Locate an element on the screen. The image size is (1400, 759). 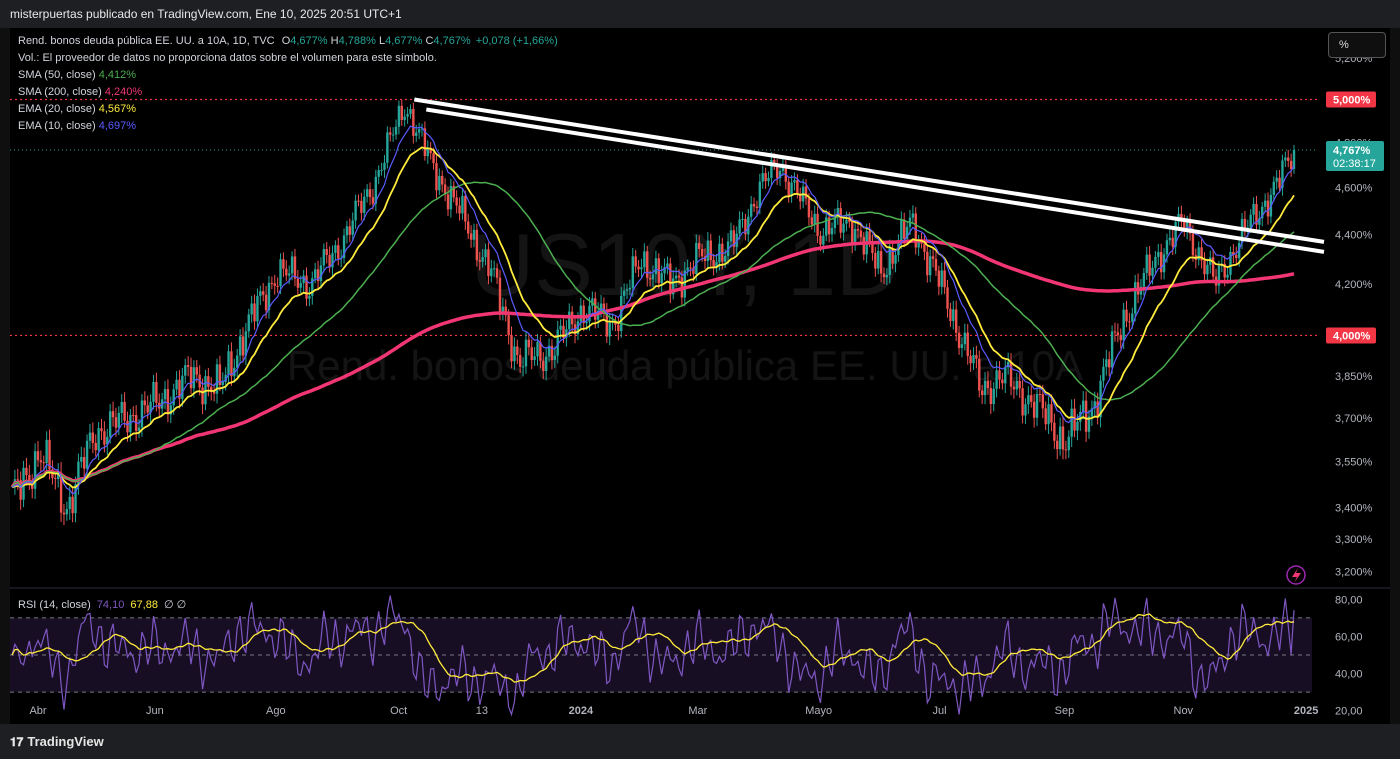
countdown-label: 02:38:17 is located at coordinates (1354, 164).